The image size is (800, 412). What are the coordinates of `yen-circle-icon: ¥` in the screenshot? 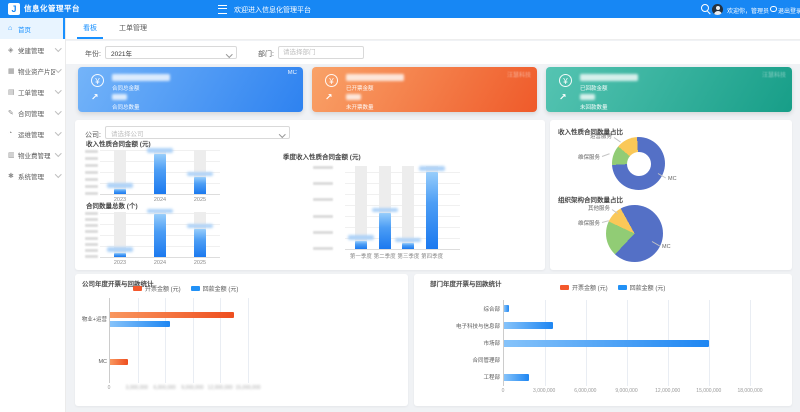 It's located at (331, 80).